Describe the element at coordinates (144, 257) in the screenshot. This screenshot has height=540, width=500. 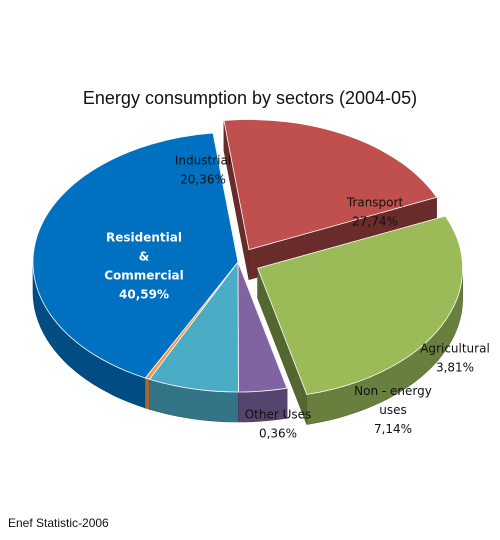
I see `slice-label-line: &` at that location.